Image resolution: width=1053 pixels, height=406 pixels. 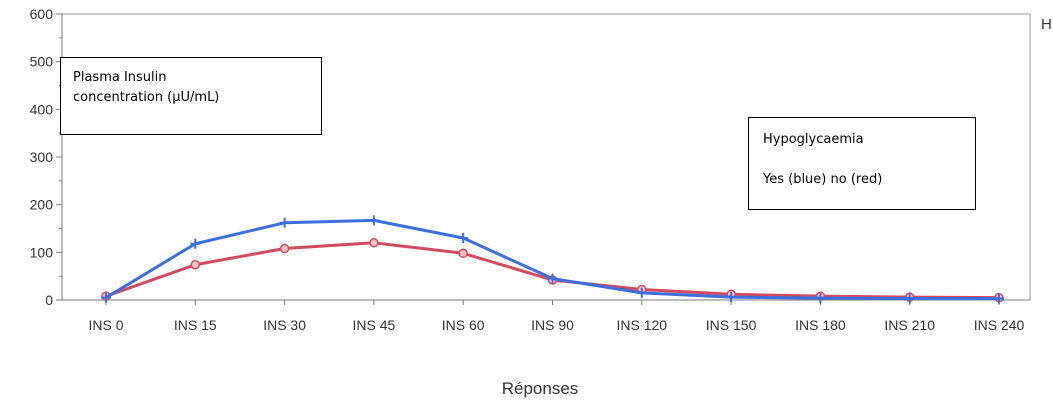 What do you see at coordinates (42, 14) in the screenshot?
I see `y-tick-label: 600` at bounding box center [42, 14].